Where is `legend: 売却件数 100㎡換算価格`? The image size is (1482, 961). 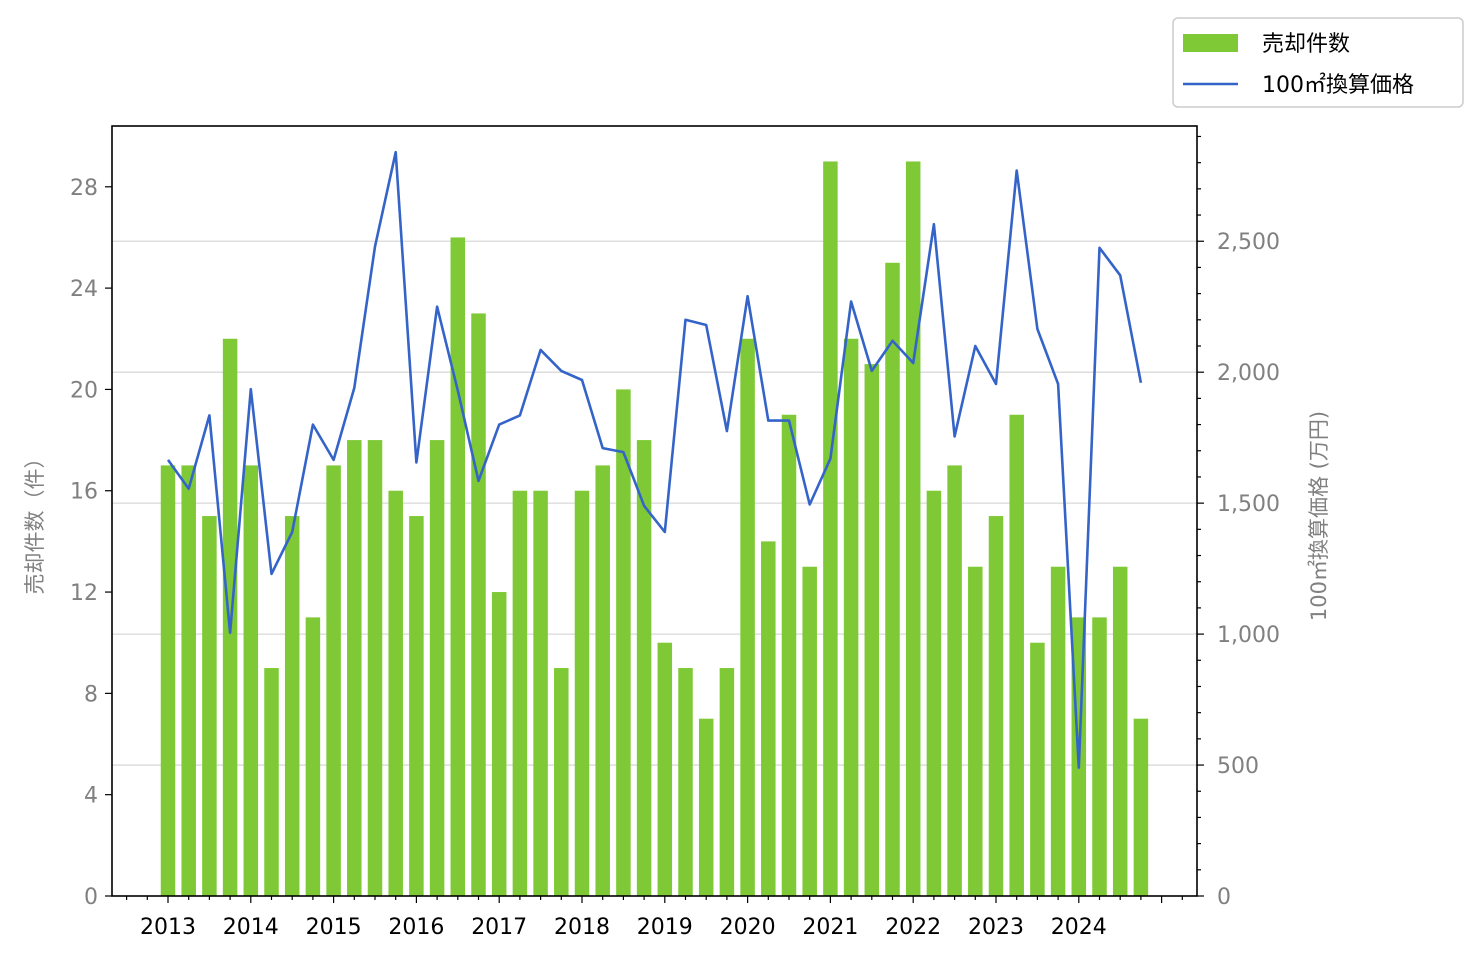
legend: 売却件数 100㎡換算価格 is located at coordinates (1318, 62).